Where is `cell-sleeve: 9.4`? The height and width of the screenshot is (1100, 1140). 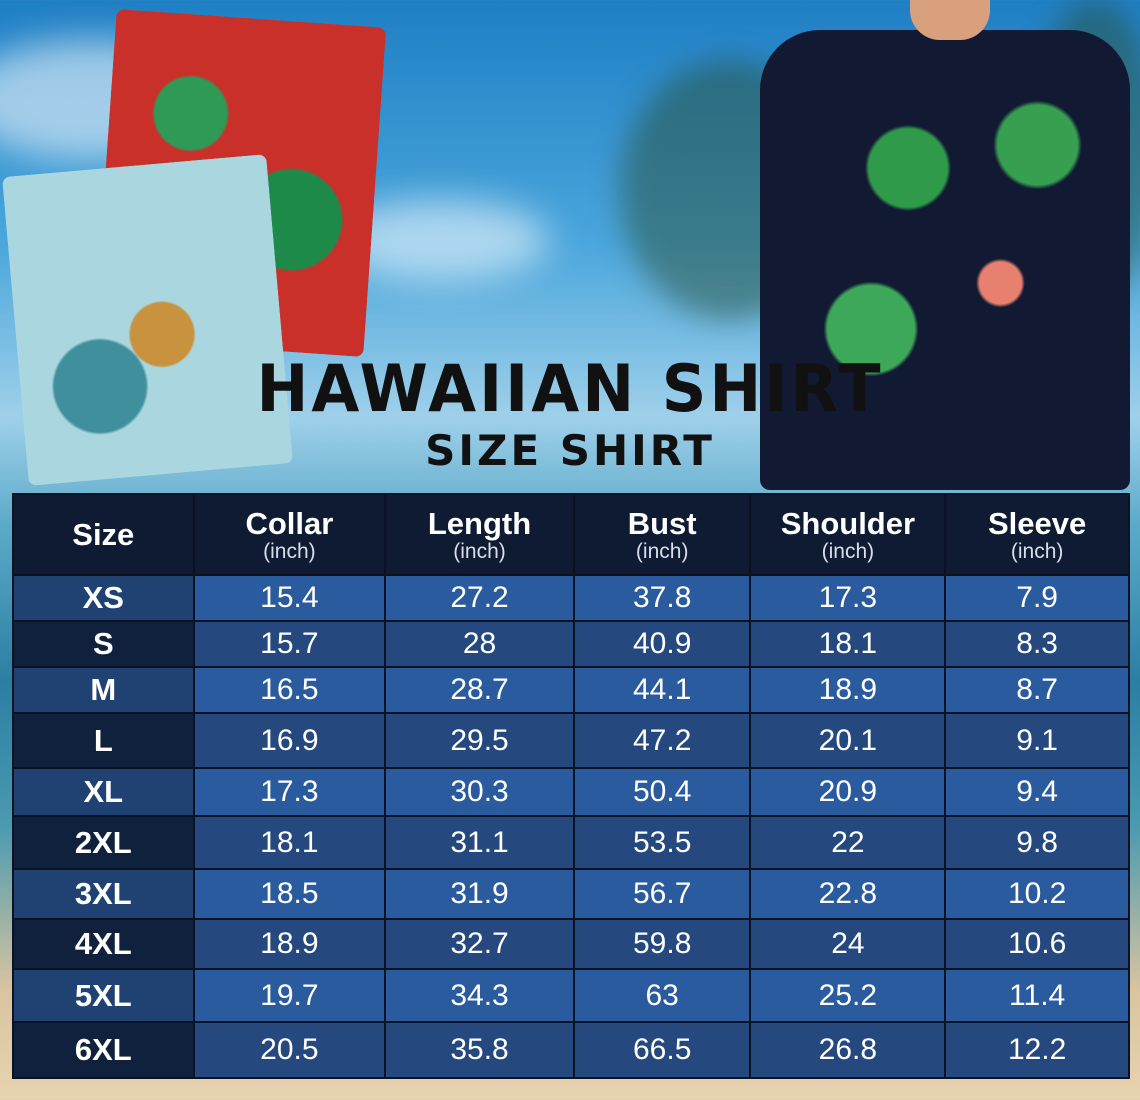 cell-sleeve: 9.4 is located at coordinates (1037, 792).